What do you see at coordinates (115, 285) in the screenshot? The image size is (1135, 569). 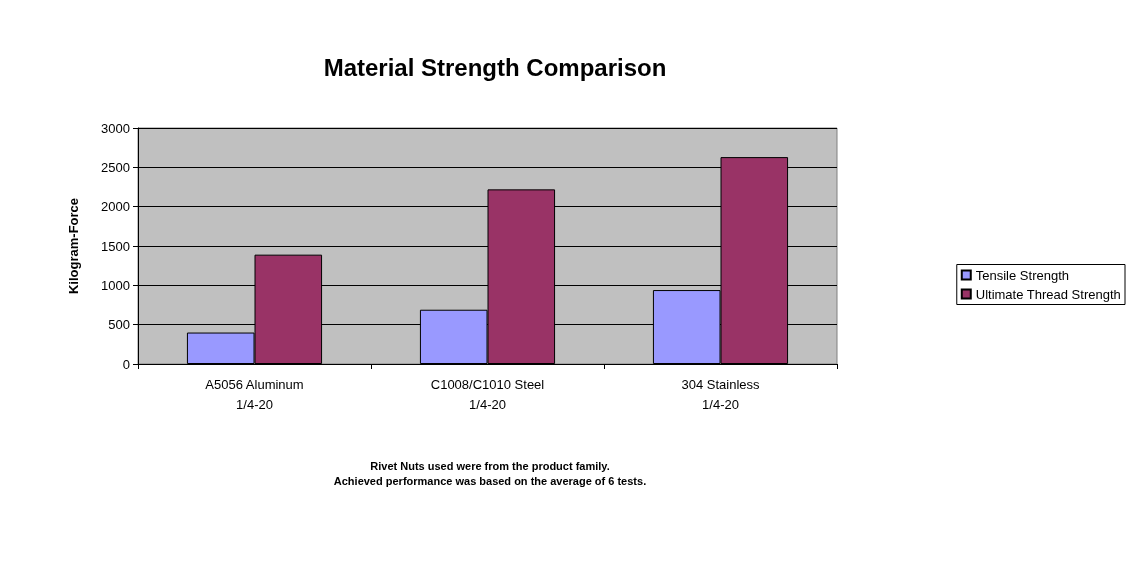 I see `y-tick-label: 1000` at bounding box center [115, 285].